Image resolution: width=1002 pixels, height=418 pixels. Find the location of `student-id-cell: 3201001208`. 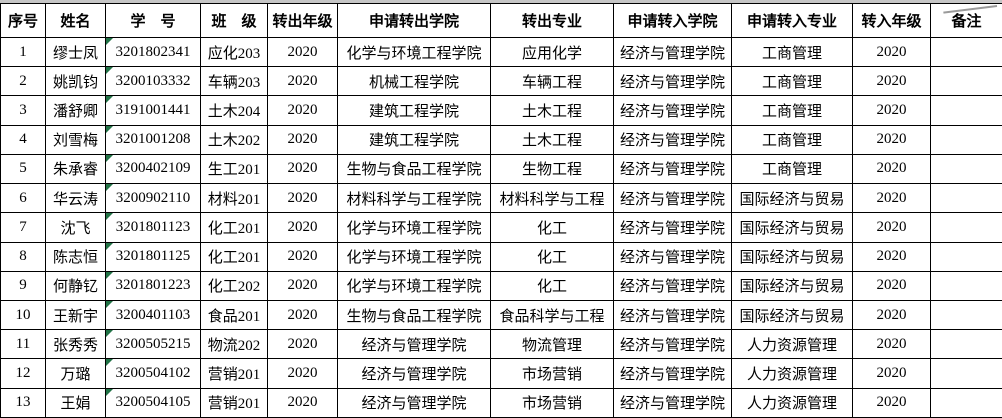

student-id-cell: 3201001208 is located at coordinates (153, 139).